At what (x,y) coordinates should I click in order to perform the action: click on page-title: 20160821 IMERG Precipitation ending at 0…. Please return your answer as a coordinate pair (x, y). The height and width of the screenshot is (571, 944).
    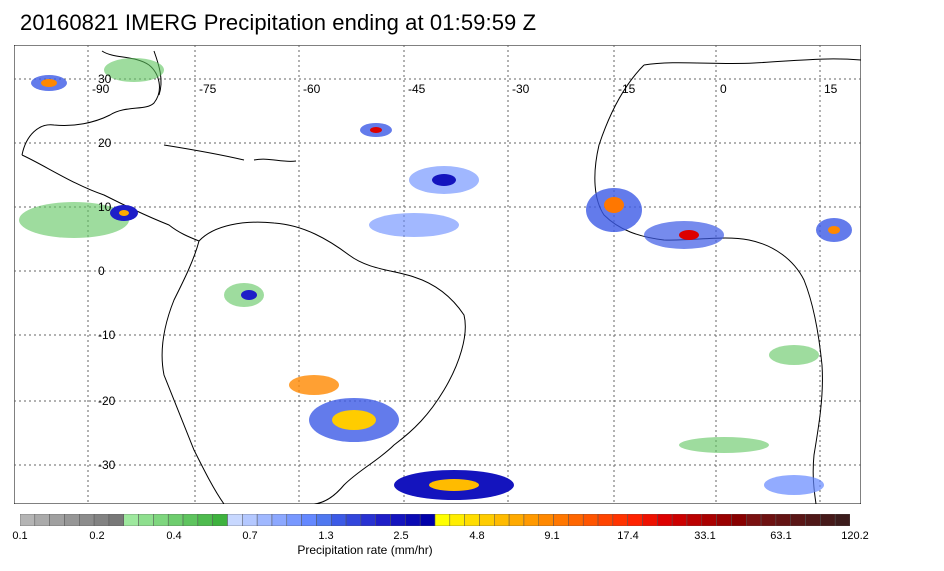
    Looking at the image, I should click on (278, 22).